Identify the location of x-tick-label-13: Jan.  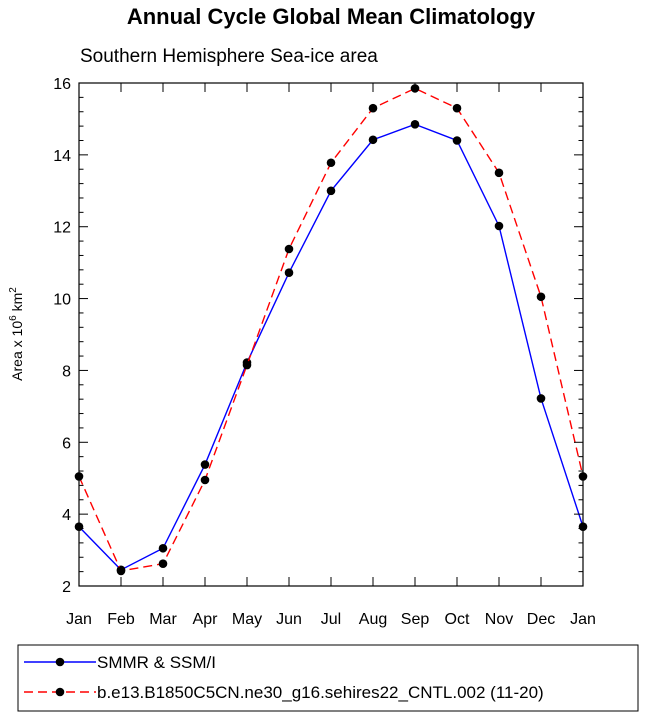
(583, 619).